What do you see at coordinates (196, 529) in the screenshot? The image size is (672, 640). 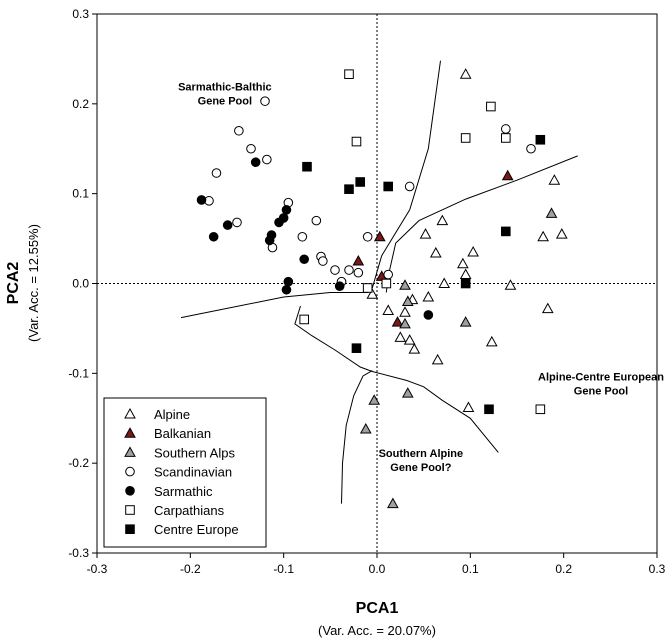 I see `legend-label-centre-europe: Centre Europe` at bounding box center [196, 529].